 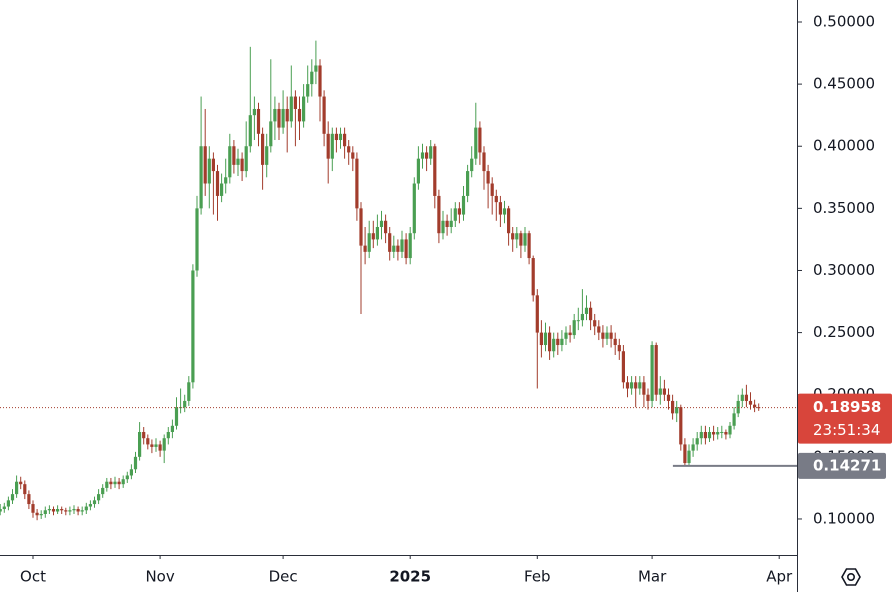 I want to click on low-label-box, so click(x=842, y=465).